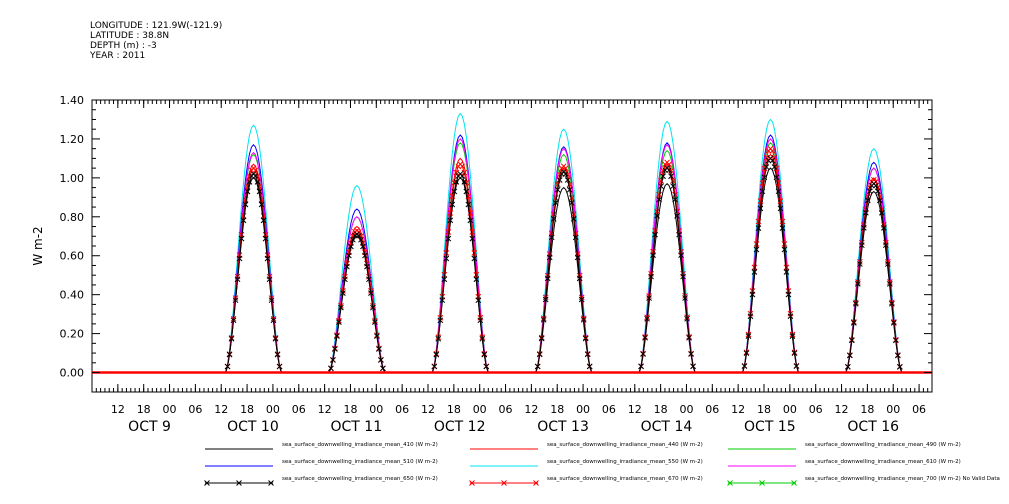  What do you see at coordinates (253, 427) in the screenshot?
I see `day-label: OCT 10` at bounding box center [253, 427].